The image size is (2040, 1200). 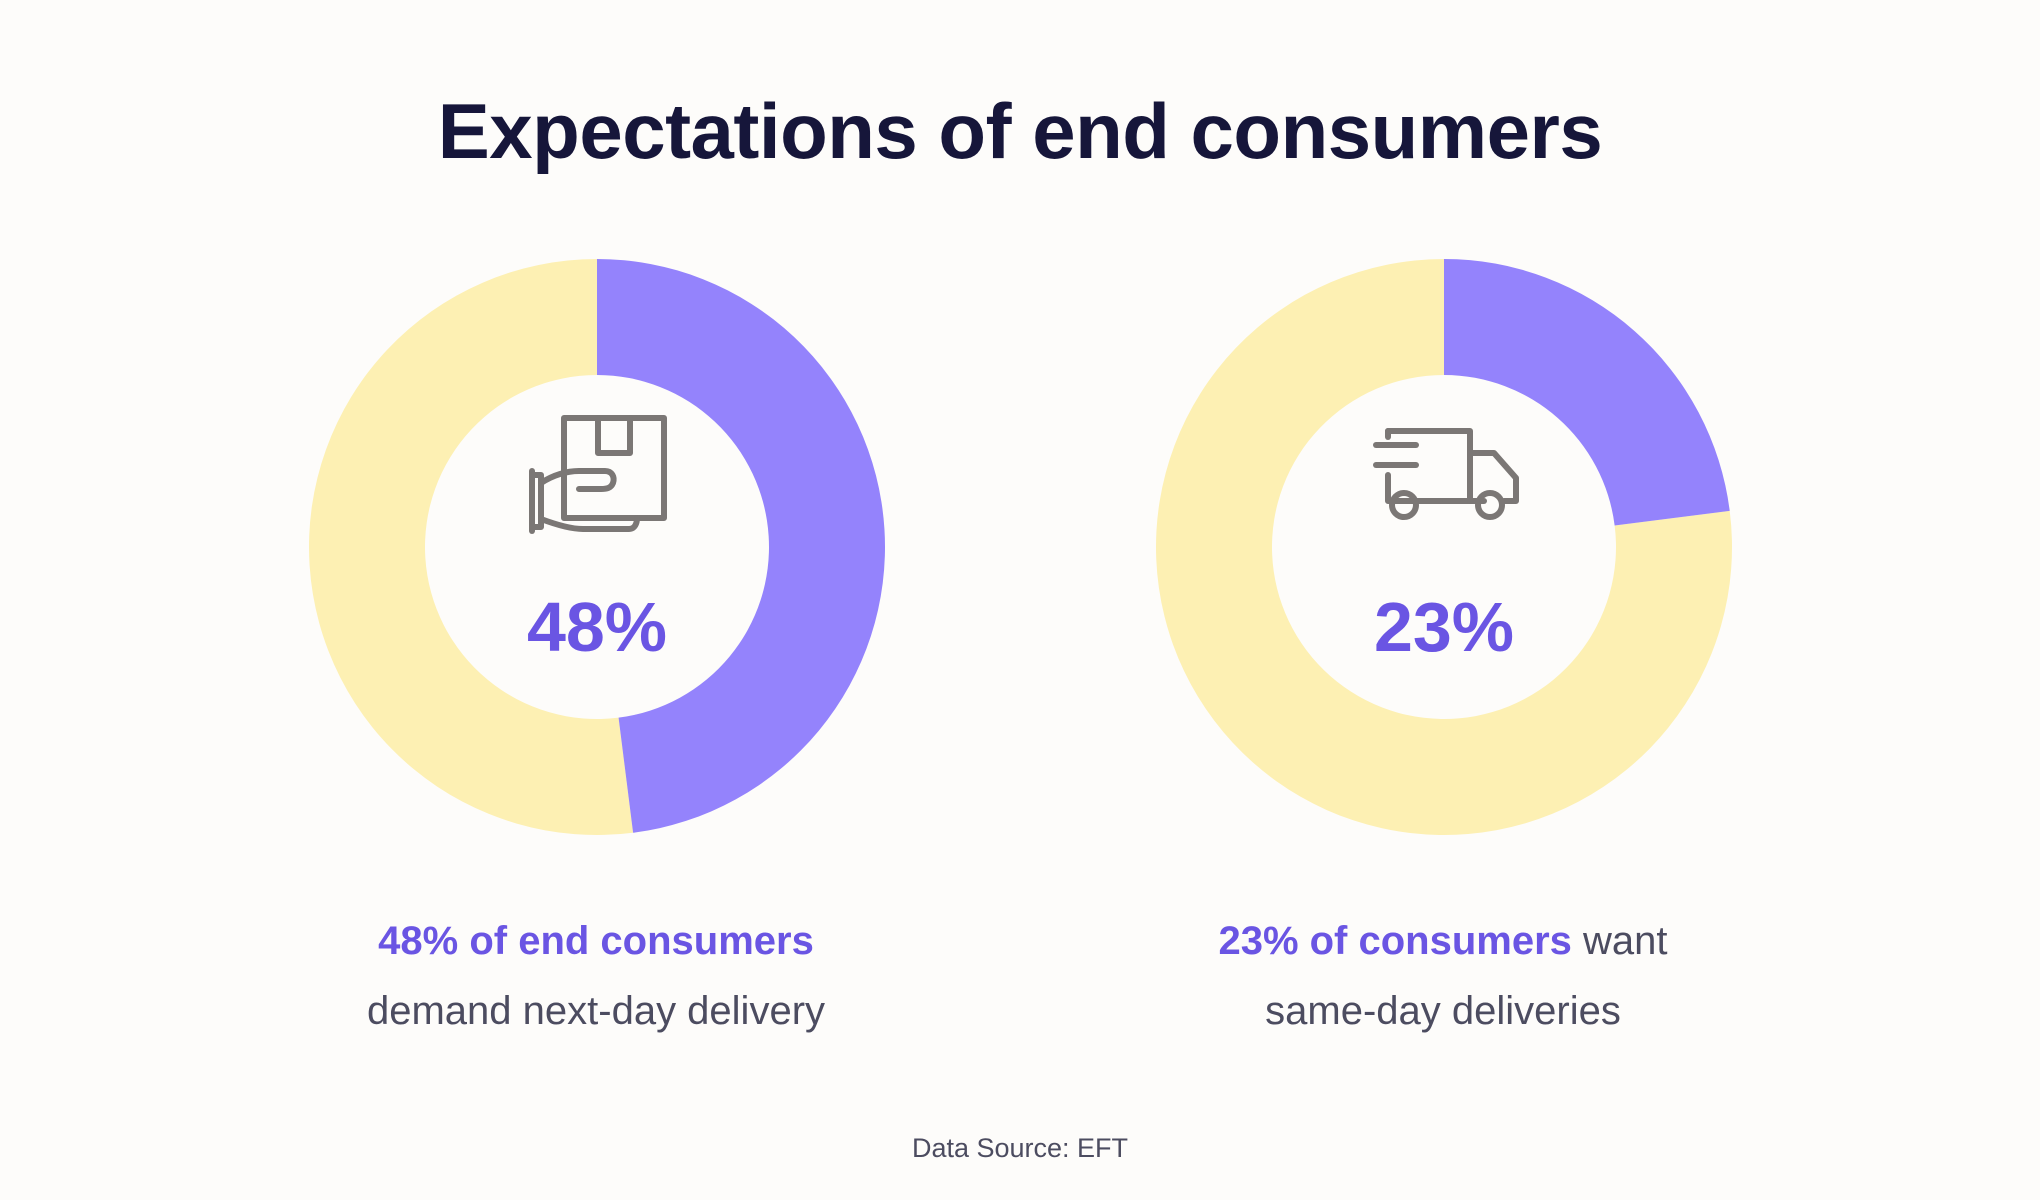 I want to click on donut-svg-next-day, so click(x=597, y=547).